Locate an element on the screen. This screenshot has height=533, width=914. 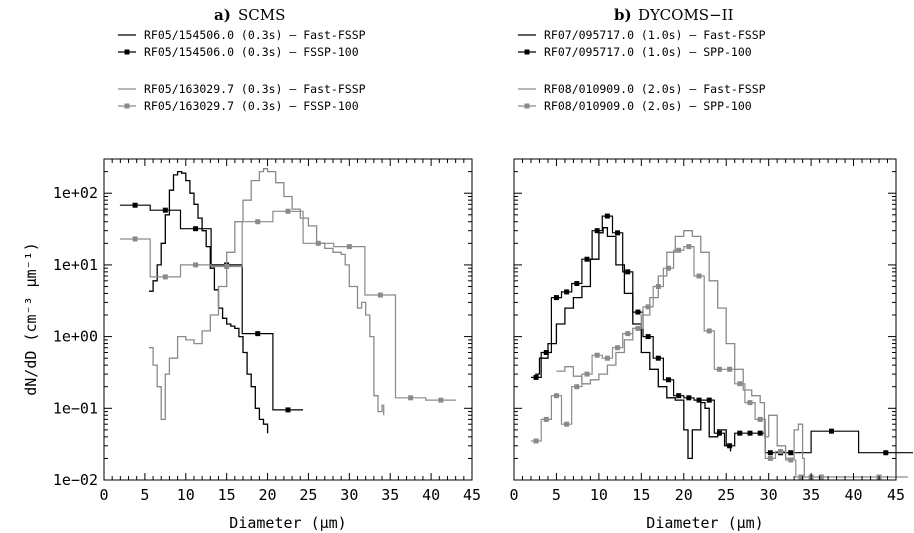
legend-entry-0: RF07/095717.0 (1.0s) – Fast-FSSP is located at coordinates (642, 35).